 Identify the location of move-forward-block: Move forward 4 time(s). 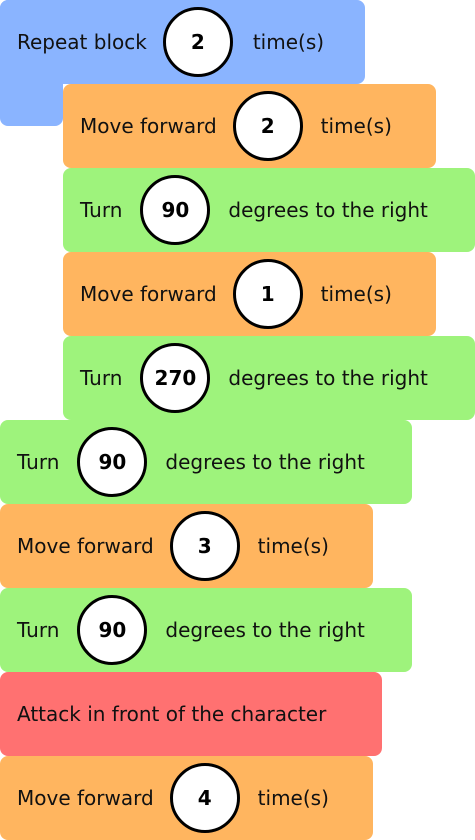
(186, 798).